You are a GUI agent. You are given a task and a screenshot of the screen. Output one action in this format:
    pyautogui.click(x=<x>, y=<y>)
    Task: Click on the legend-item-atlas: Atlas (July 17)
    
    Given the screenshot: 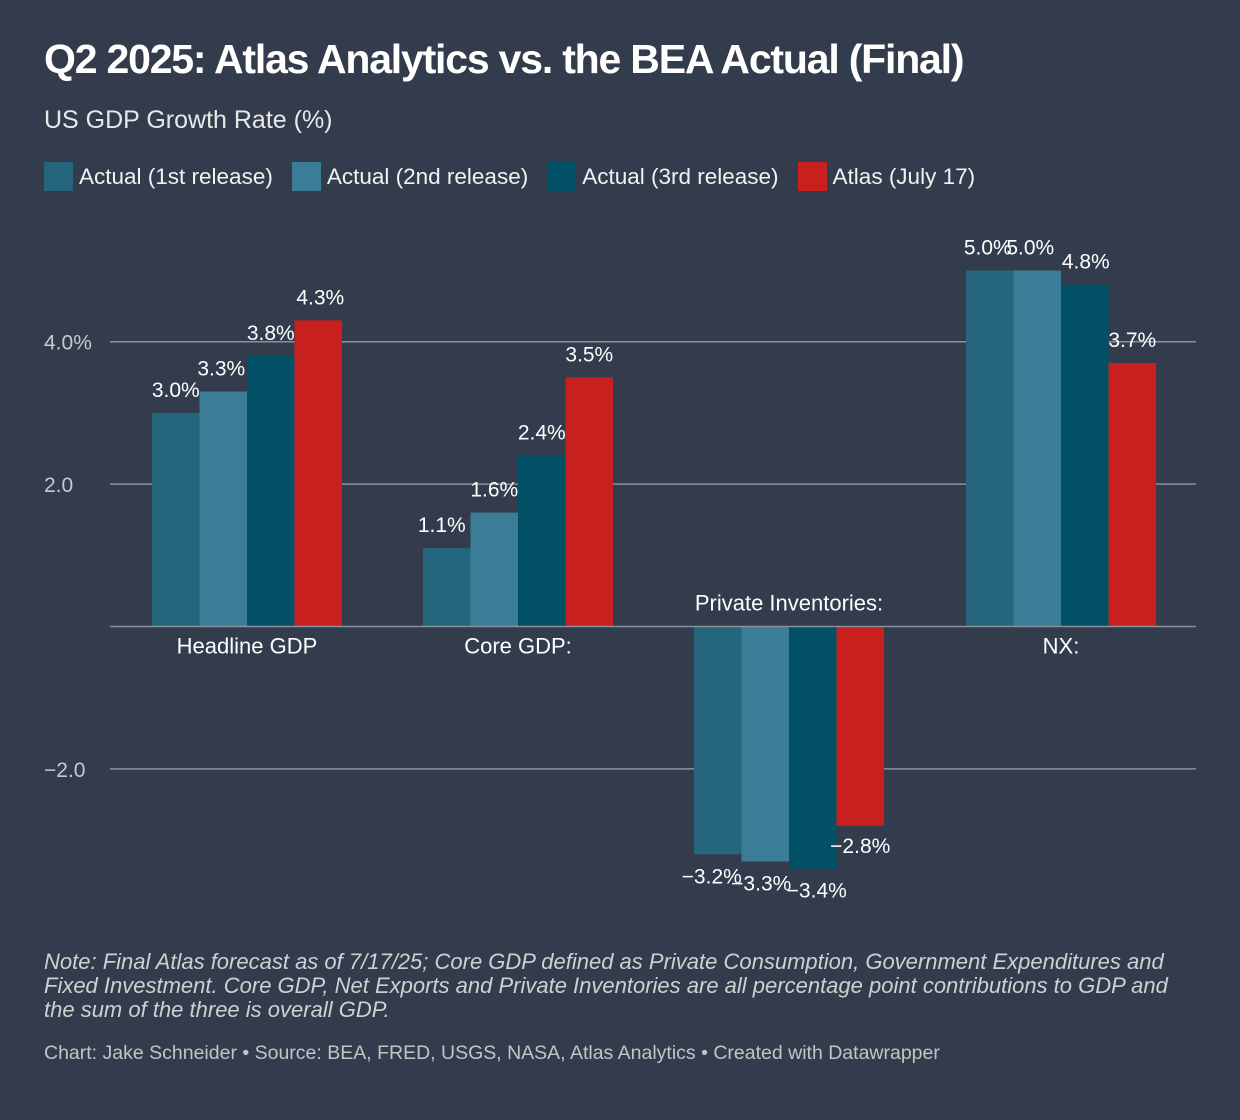 What is the action you would take?
    pyautogui.click(x=886, y=176)
    